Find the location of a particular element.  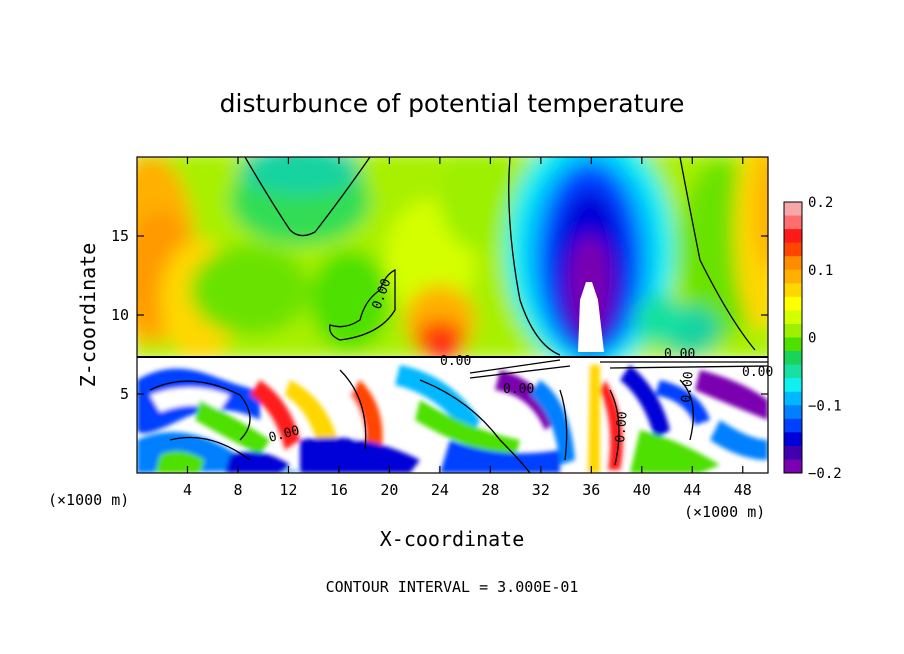

y-tick-label: 15 is located at coordinates (120, 236).